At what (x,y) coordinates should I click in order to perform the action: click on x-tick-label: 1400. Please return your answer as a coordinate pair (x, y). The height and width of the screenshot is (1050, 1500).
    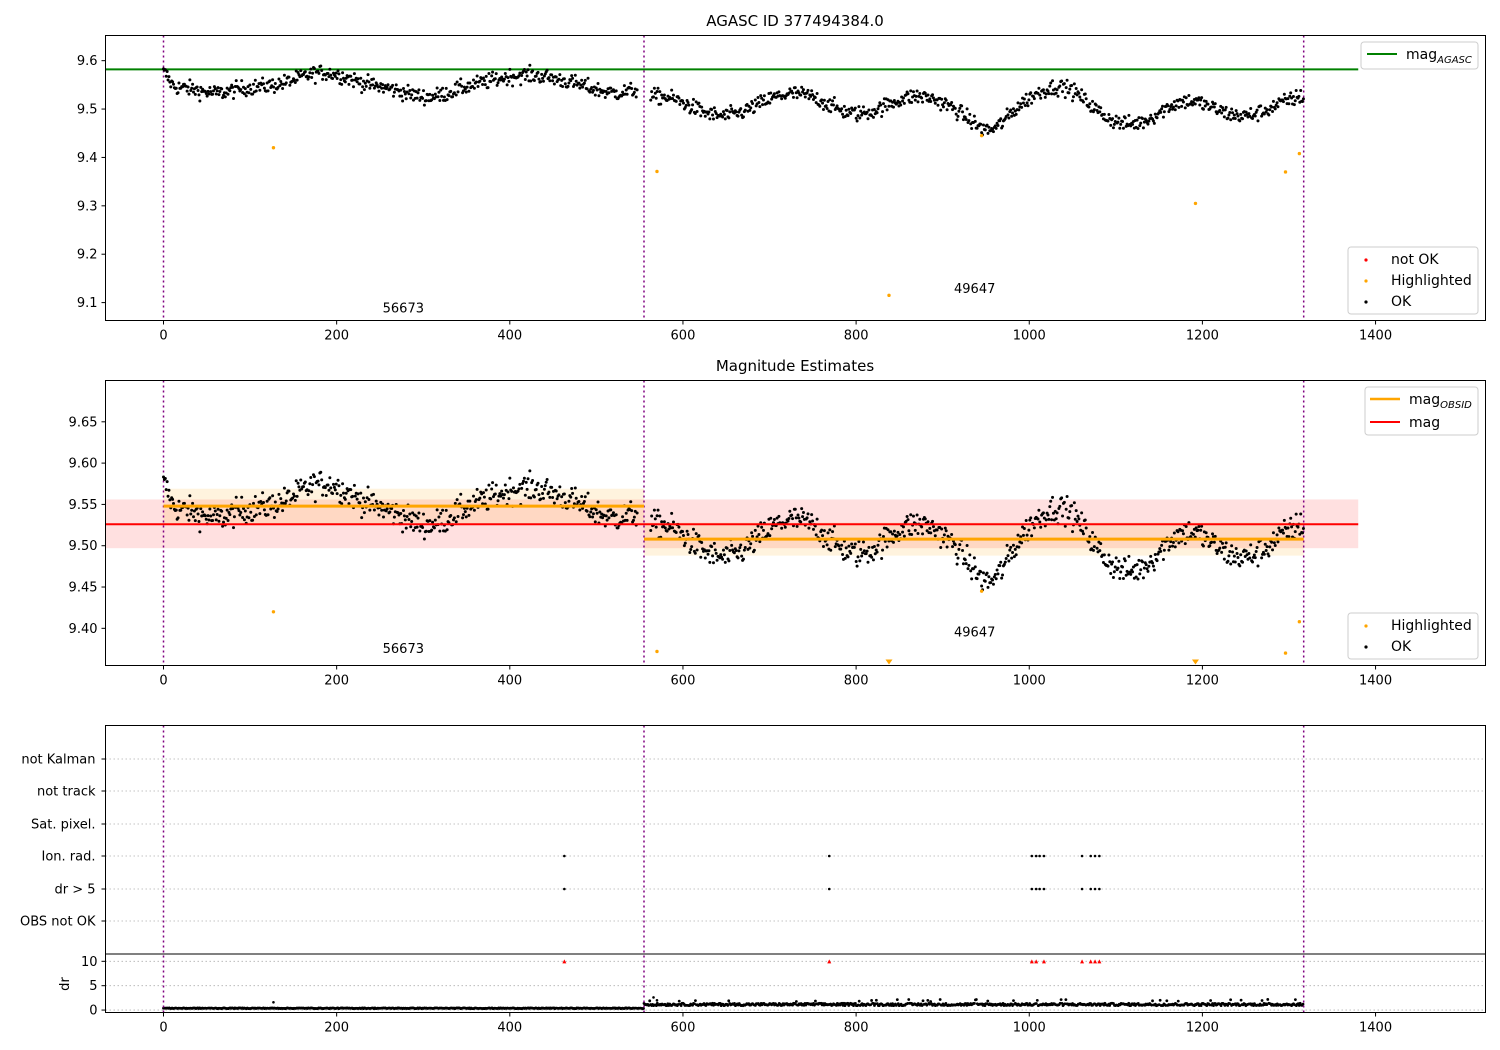
    Looking at the image, I should click on (1375, 1028).